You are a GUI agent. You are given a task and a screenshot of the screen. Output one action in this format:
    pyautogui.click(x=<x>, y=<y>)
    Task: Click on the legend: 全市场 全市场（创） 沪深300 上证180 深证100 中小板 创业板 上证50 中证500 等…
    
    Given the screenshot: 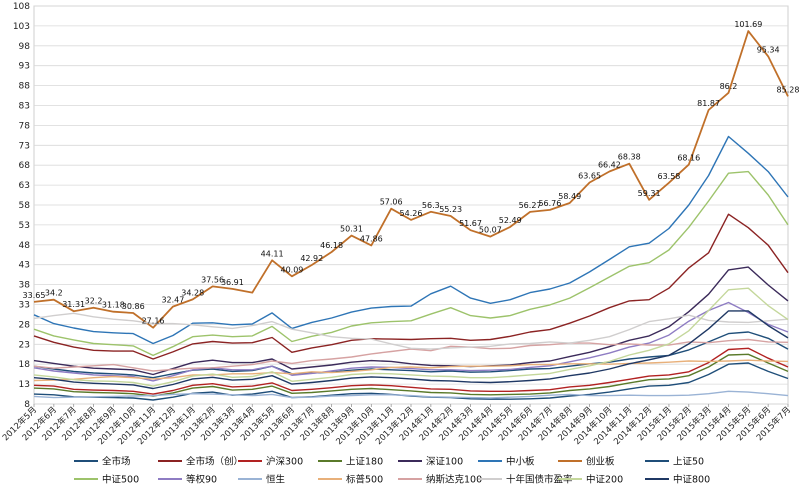 What is the action you would take?
    pyautogui.click(x=392, y=471)
    